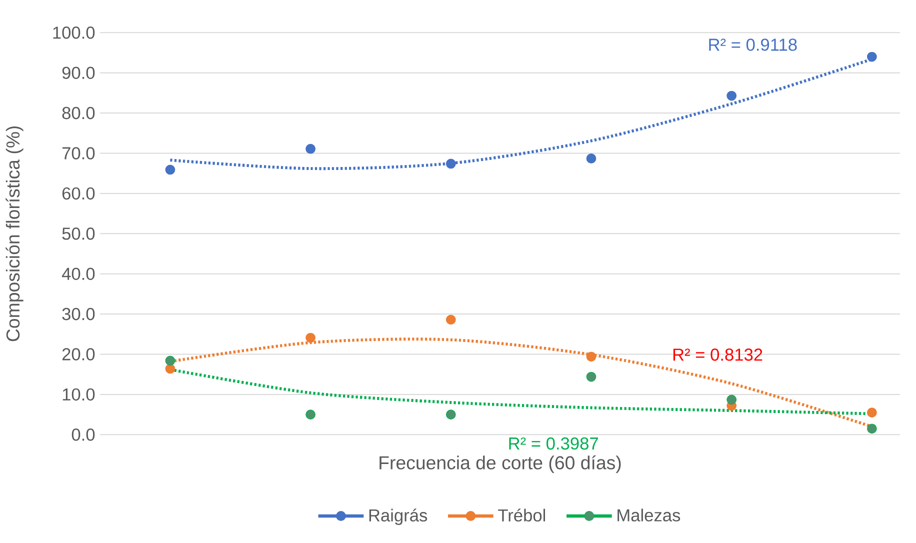 This screenshot has width=916, height=543. I want to click on annotation: R² = 0.8132, so click(717, 354).